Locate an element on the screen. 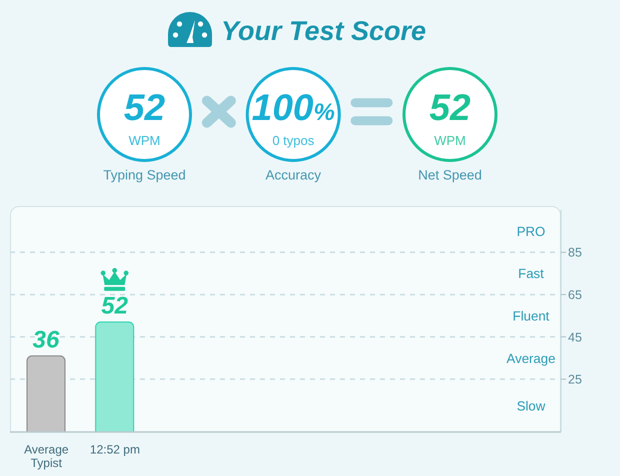 The image size is (620, 476). text: 0 typos is located at coordinates (293, 140).